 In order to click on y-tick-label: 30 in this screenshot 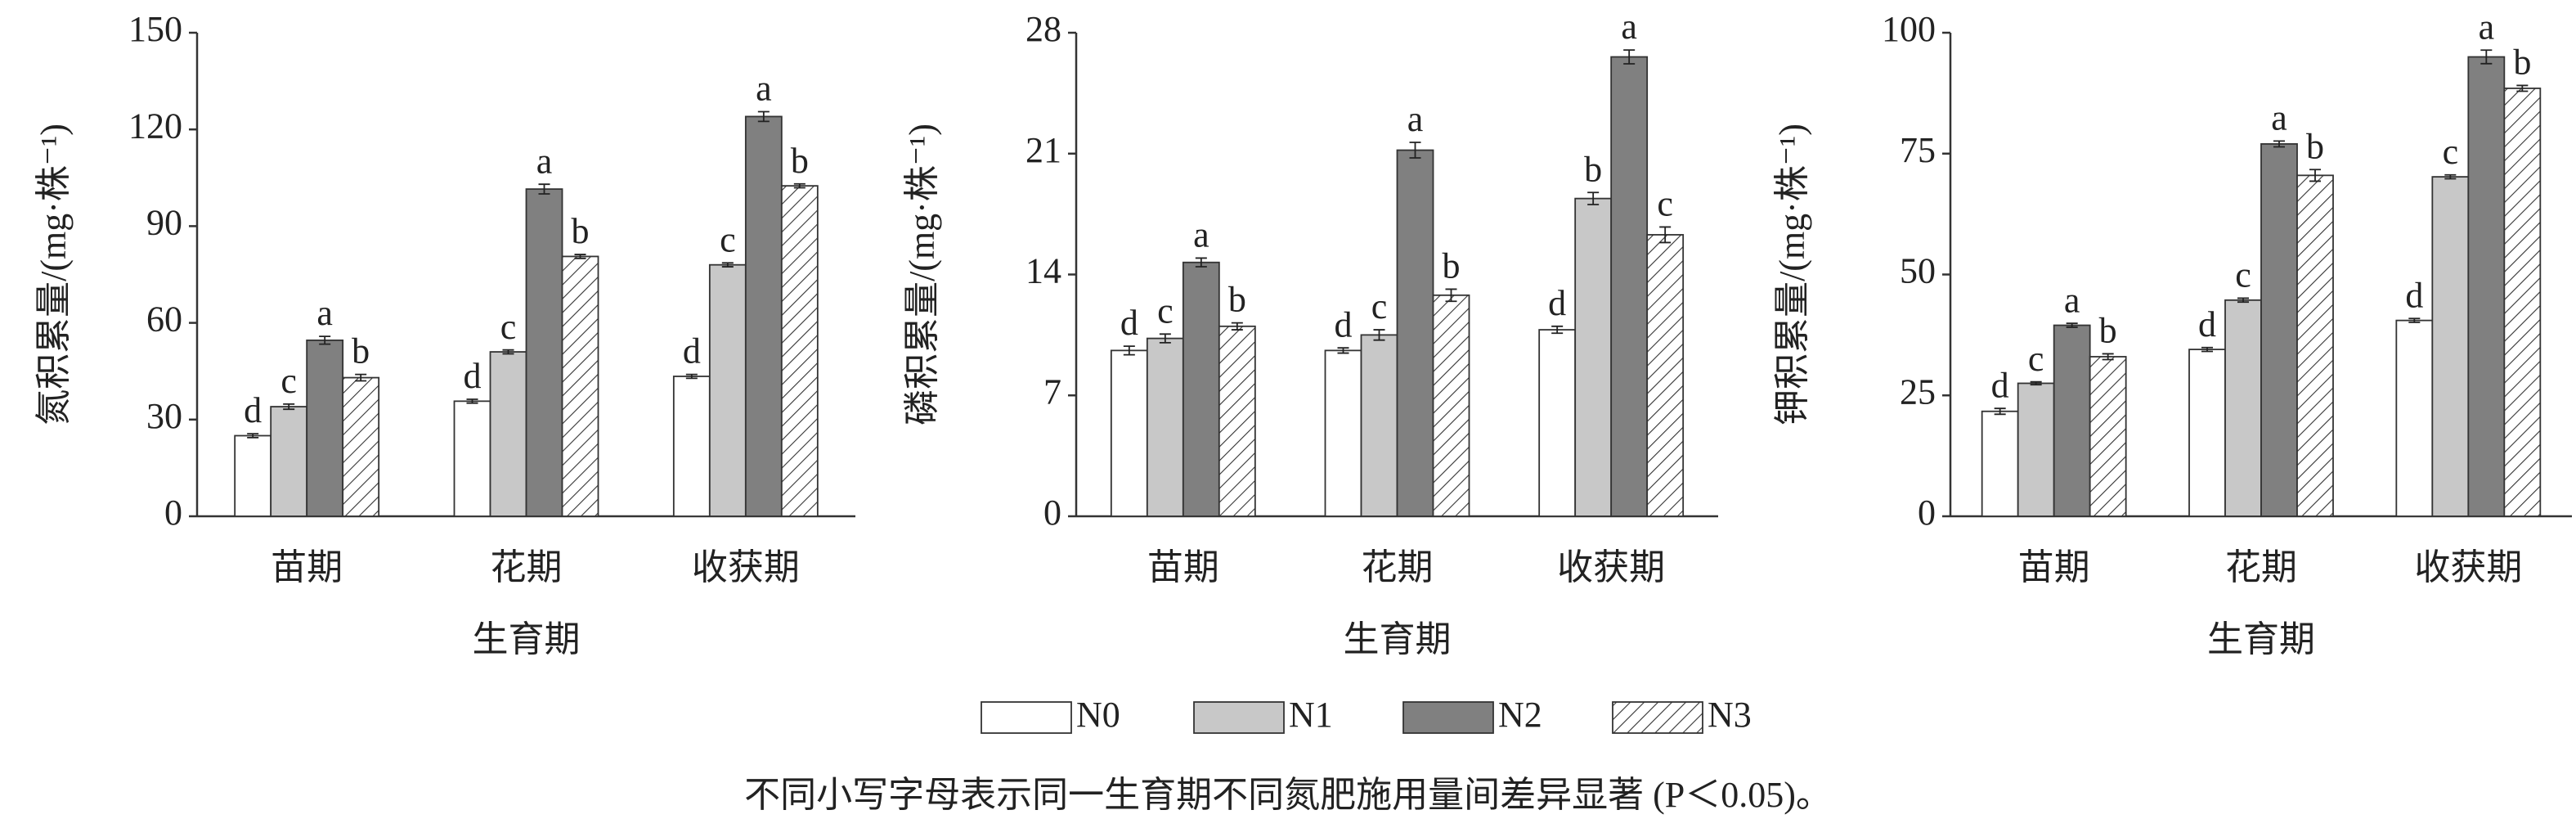, I will do `click(164, 416)`.